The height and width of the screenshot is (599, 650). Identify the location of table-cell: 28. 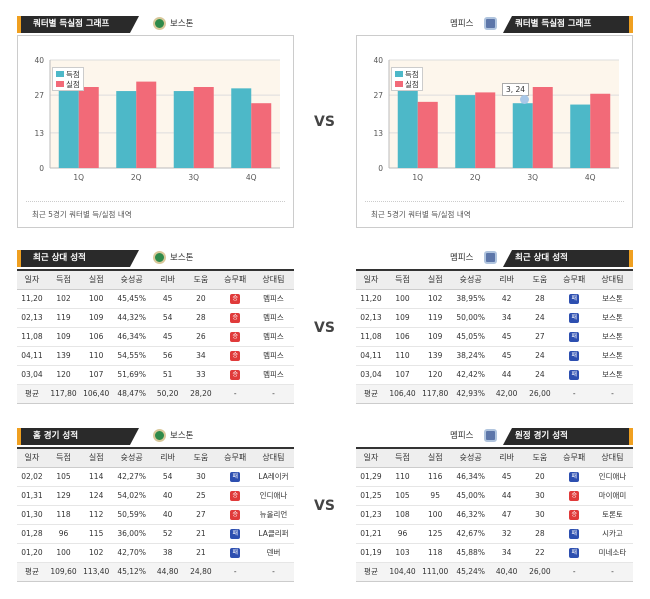
(540, 299).